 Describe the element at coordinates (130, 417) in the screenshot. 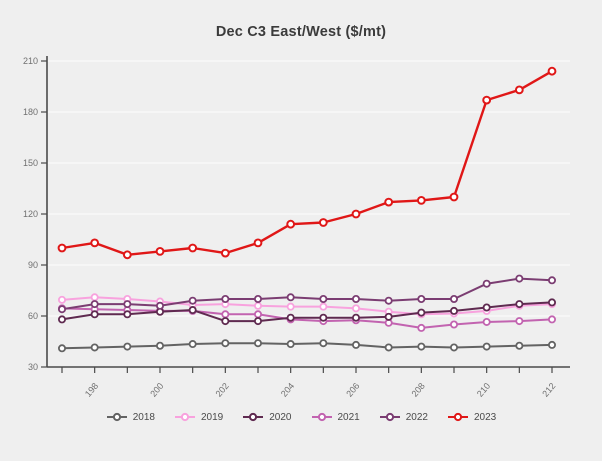

I see `legend-item-2018: 2018` at that location.